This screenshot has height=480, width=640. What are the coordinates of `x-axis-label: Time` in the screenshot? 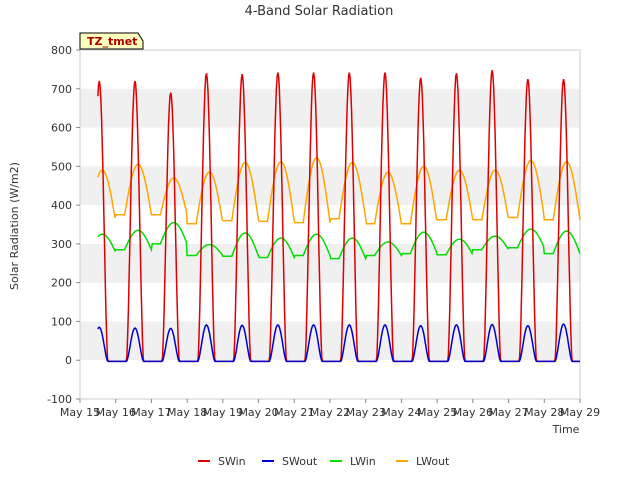 It's located at (566, 429).